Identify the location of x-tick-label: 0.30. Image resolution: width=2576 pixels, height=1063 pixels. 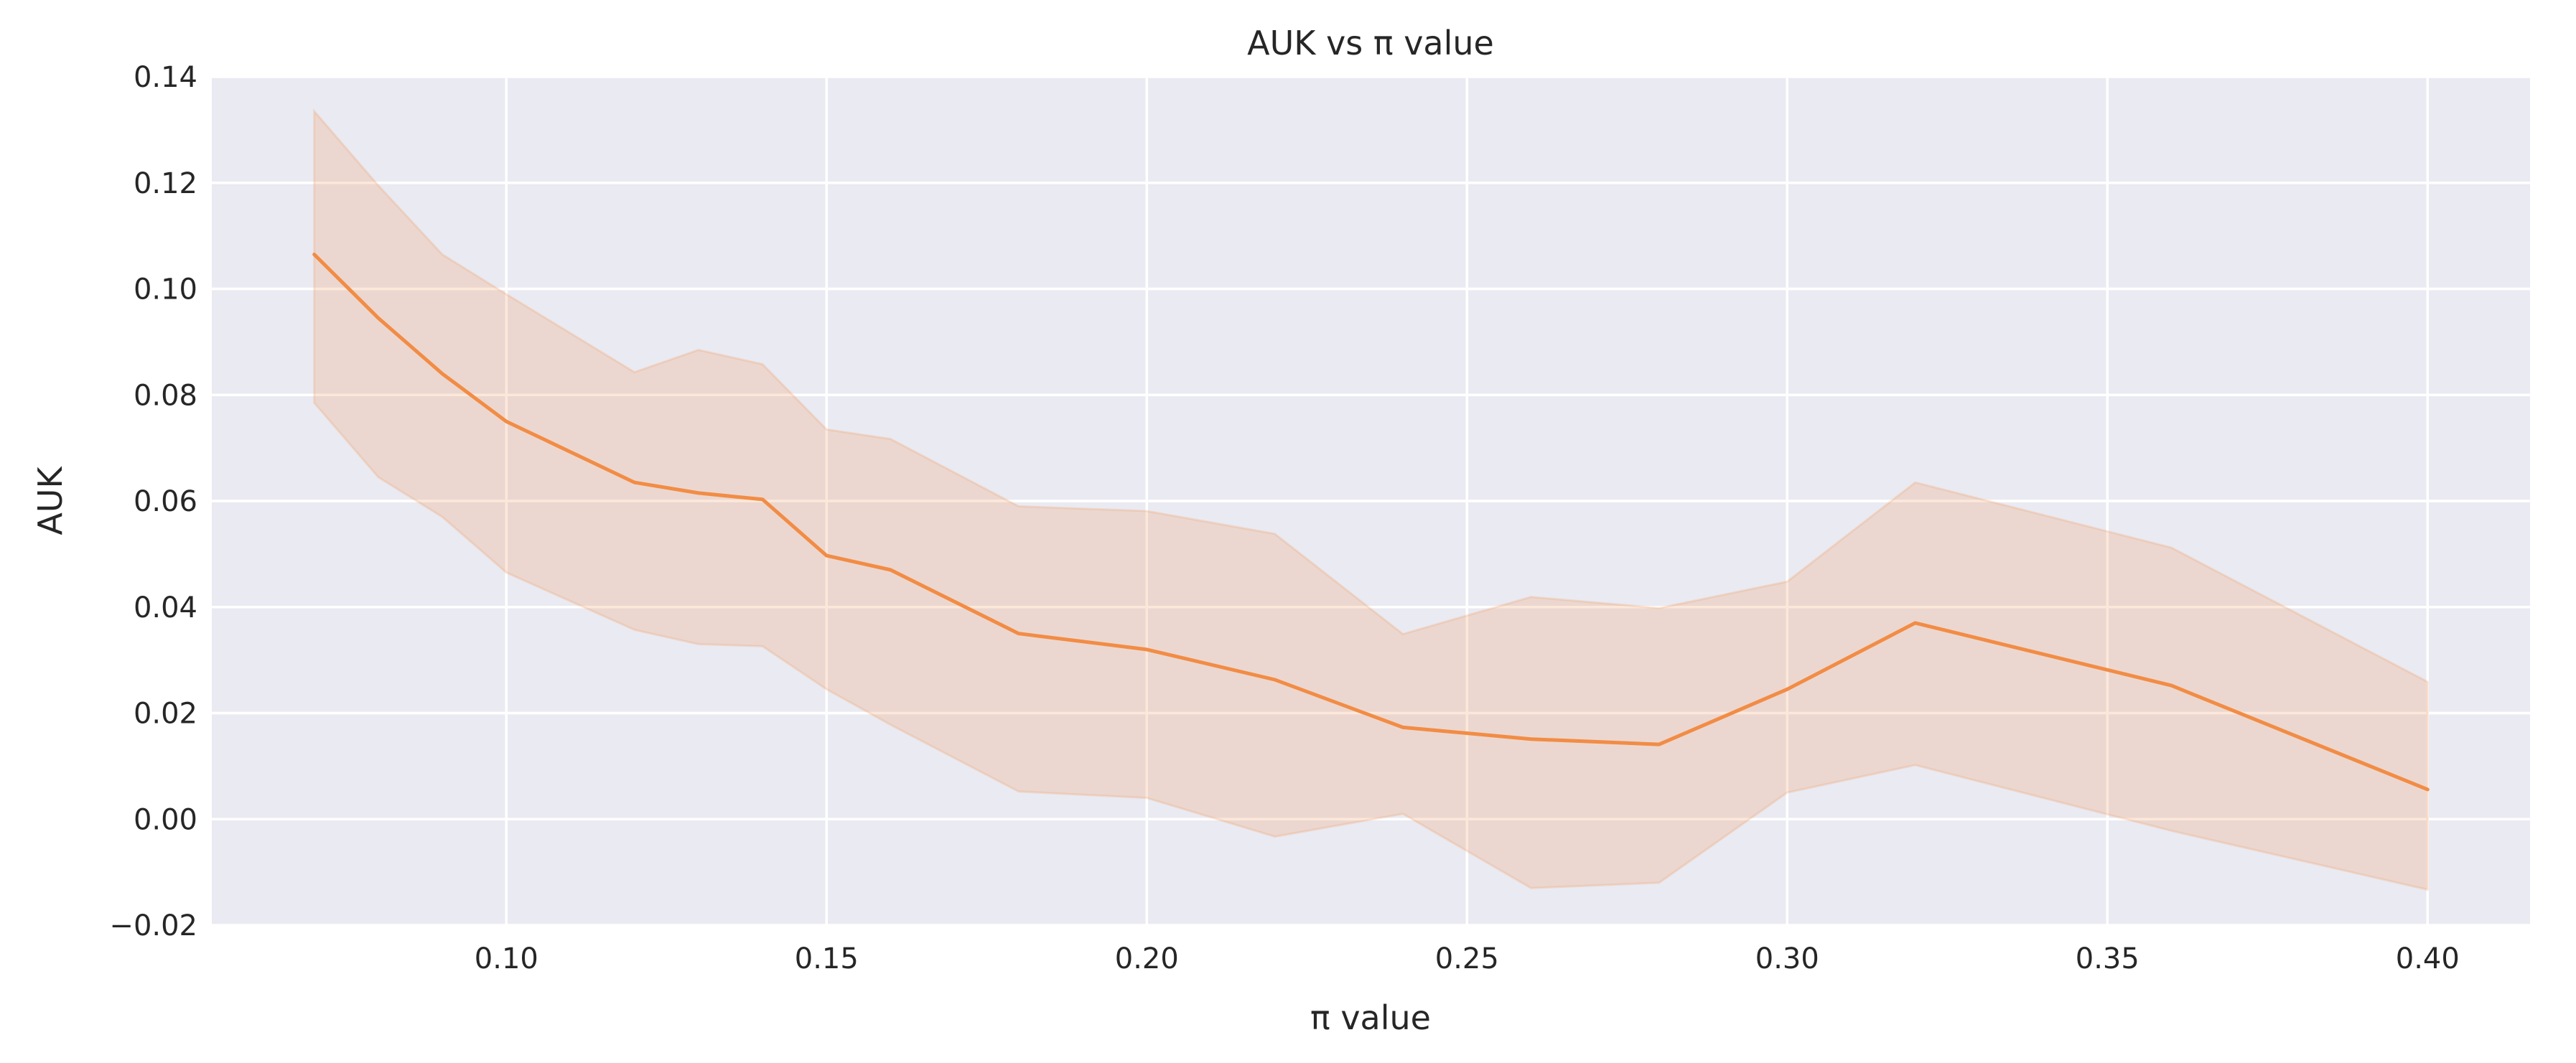
(1787, 959).